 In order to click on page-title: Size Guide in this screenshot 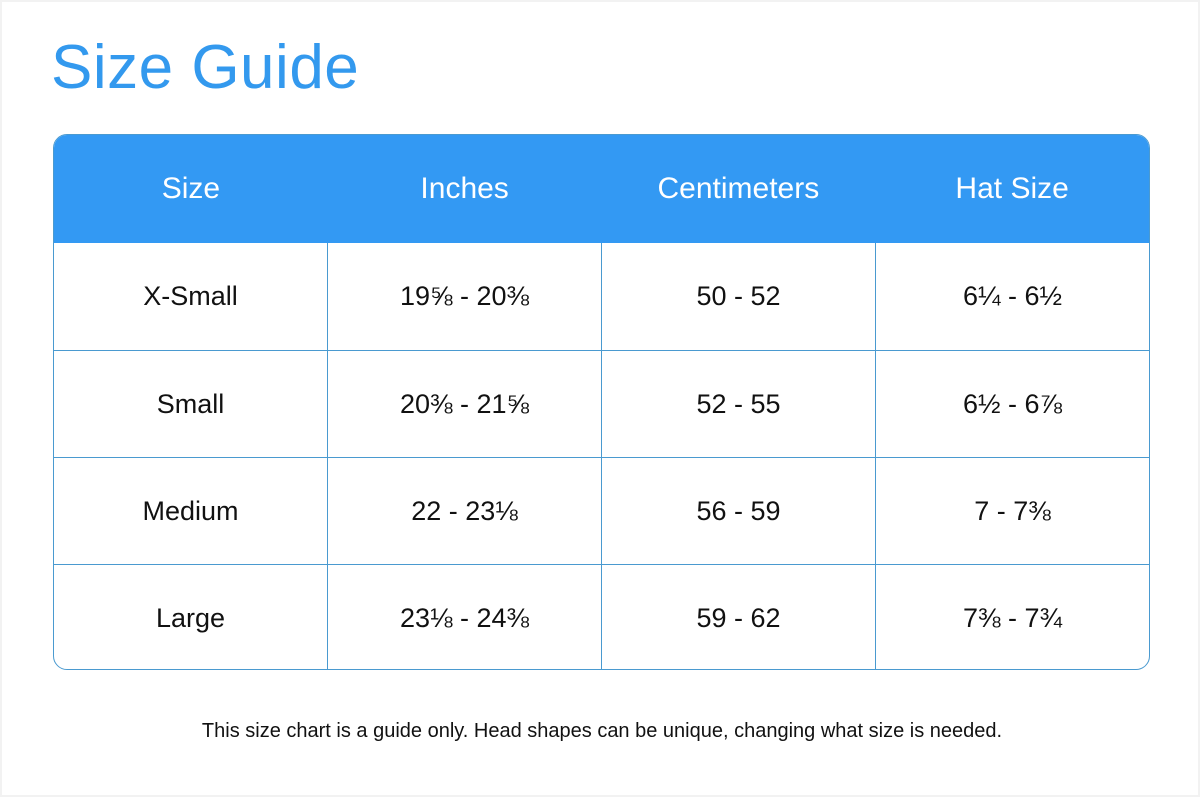, I will do `click(205, 67)`.